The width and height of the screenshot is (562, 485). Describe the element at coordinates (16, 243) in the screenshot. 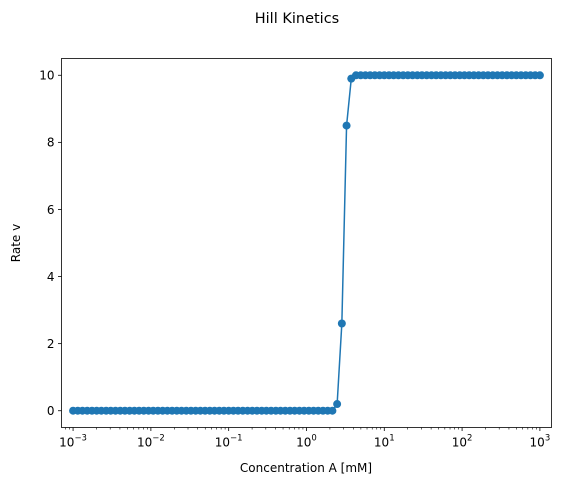

I see `y-axis-label: Rate v` at that location.